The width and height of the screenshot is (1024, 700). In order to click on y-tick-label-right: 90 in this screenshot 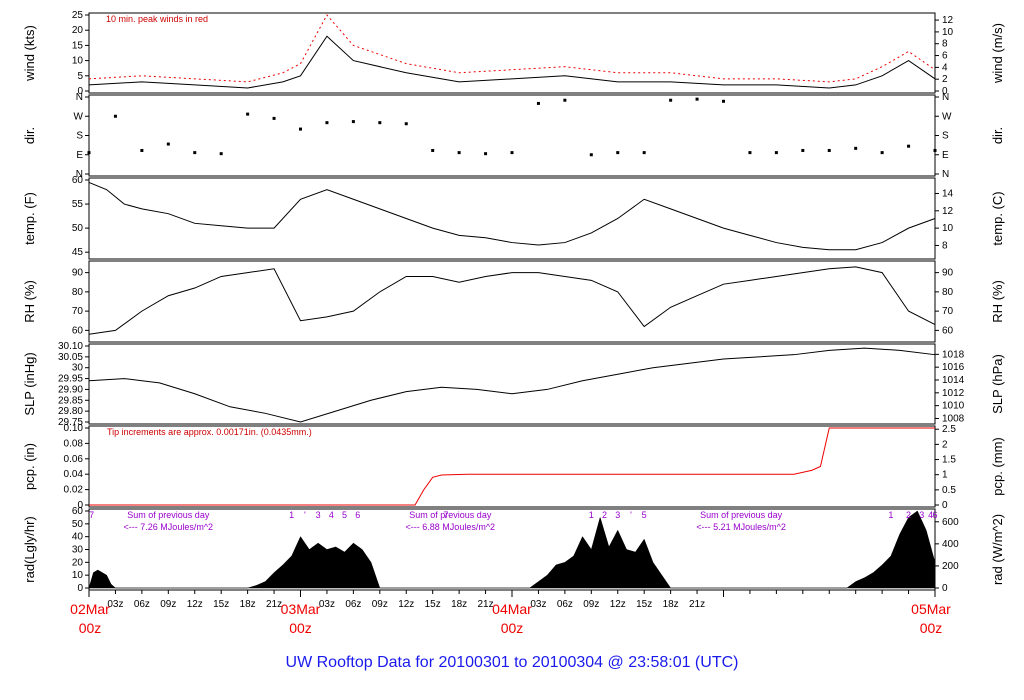, I will do `click(948, 273)`.